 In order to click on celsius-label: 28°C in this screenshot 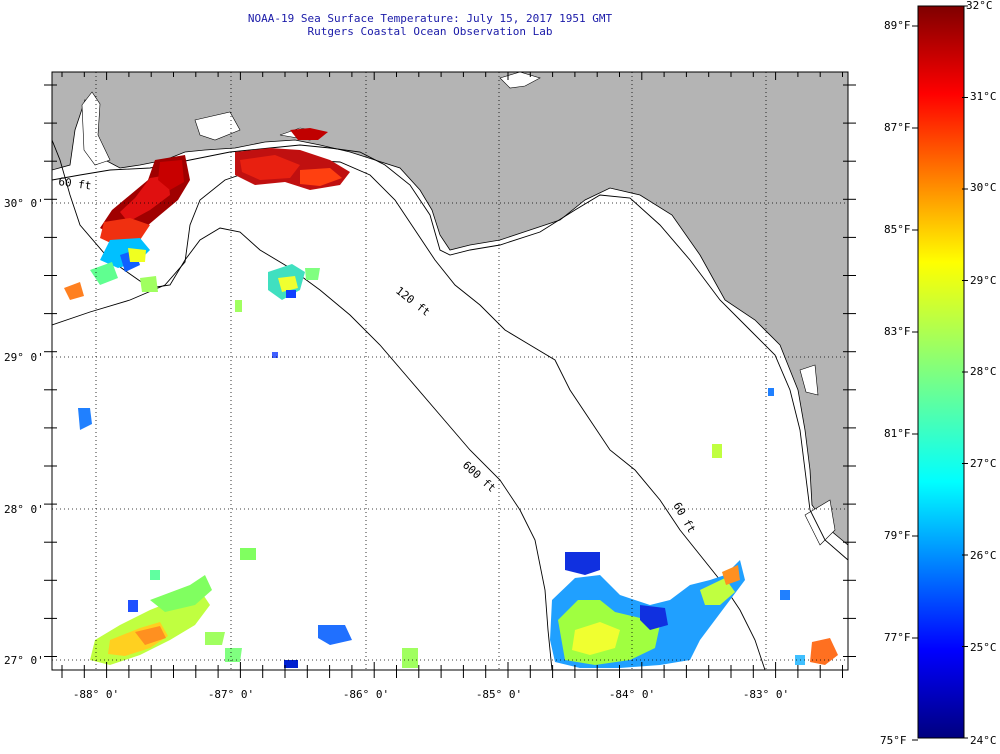, I will do `click(983, 371)`.